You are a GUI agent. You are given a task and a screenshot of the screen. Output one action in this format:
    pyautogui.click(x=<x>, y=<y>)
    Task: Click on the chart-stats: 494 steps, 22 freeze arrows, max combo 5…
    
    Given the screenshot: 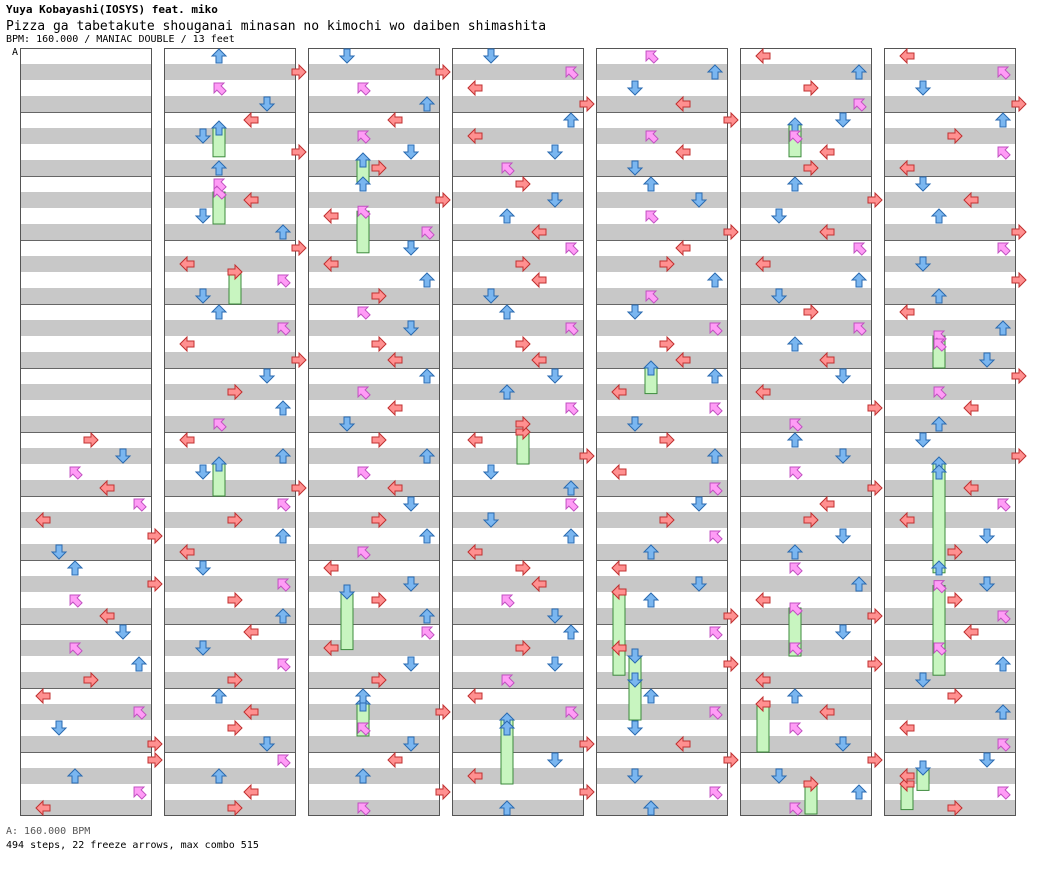 What is the action you would take?
    pyautogui.click(x=132, y=845)
    